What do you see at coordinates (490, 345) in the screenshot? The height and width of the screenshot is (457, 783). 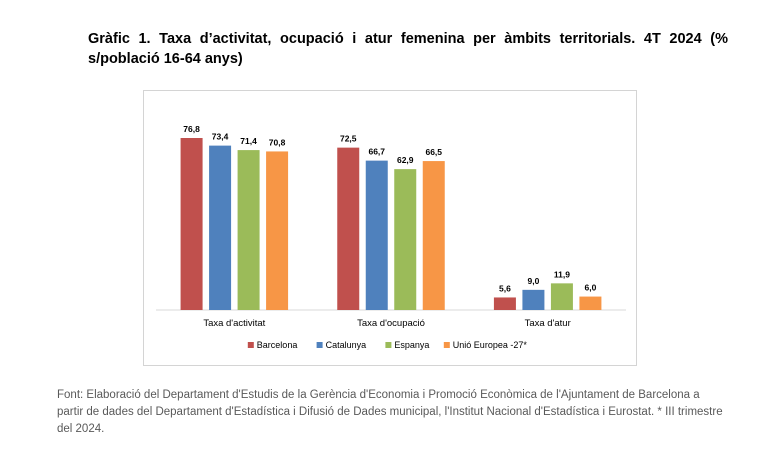 I see `legend-label-3: Unió Europea -27*` at bounding box center [490, 345].